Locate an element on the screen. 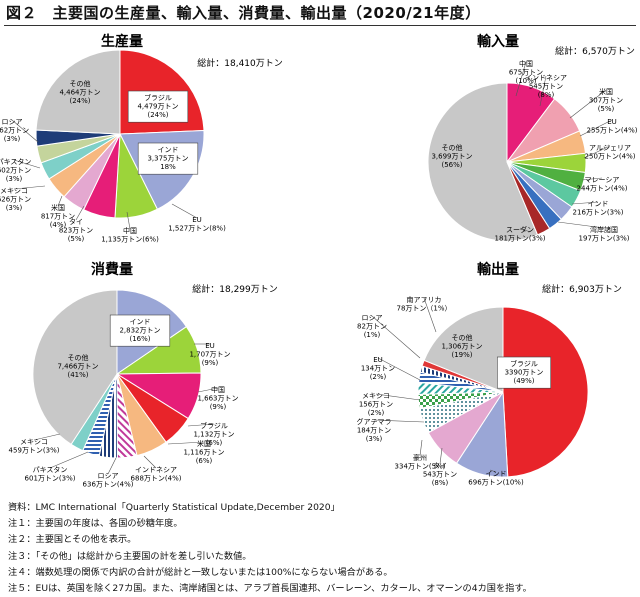  chart-total: 総計：18,410万トン is located at coordinates (240, 63).